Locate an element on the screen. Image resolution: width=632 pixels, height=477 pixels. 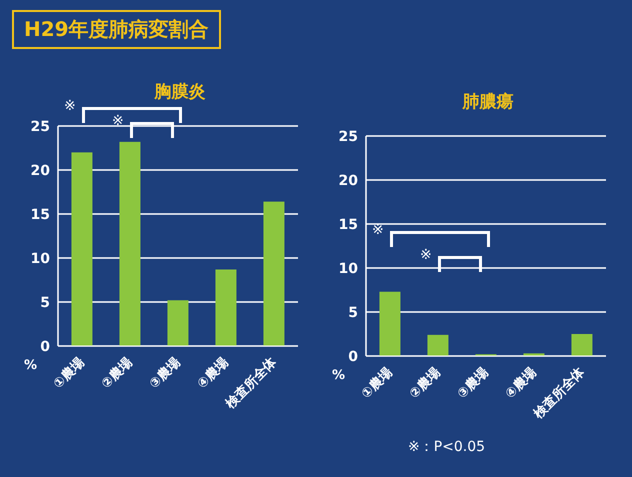
text: ※：P<0.05 is located at coordinates (447, 447).